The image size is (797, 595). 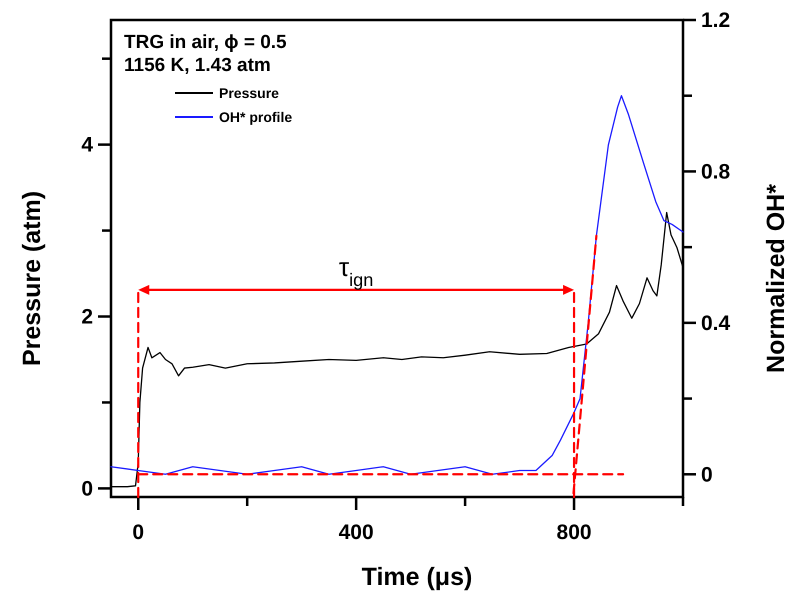 I want to click on legend-label: OH* profile, so click(x=255, y=117).